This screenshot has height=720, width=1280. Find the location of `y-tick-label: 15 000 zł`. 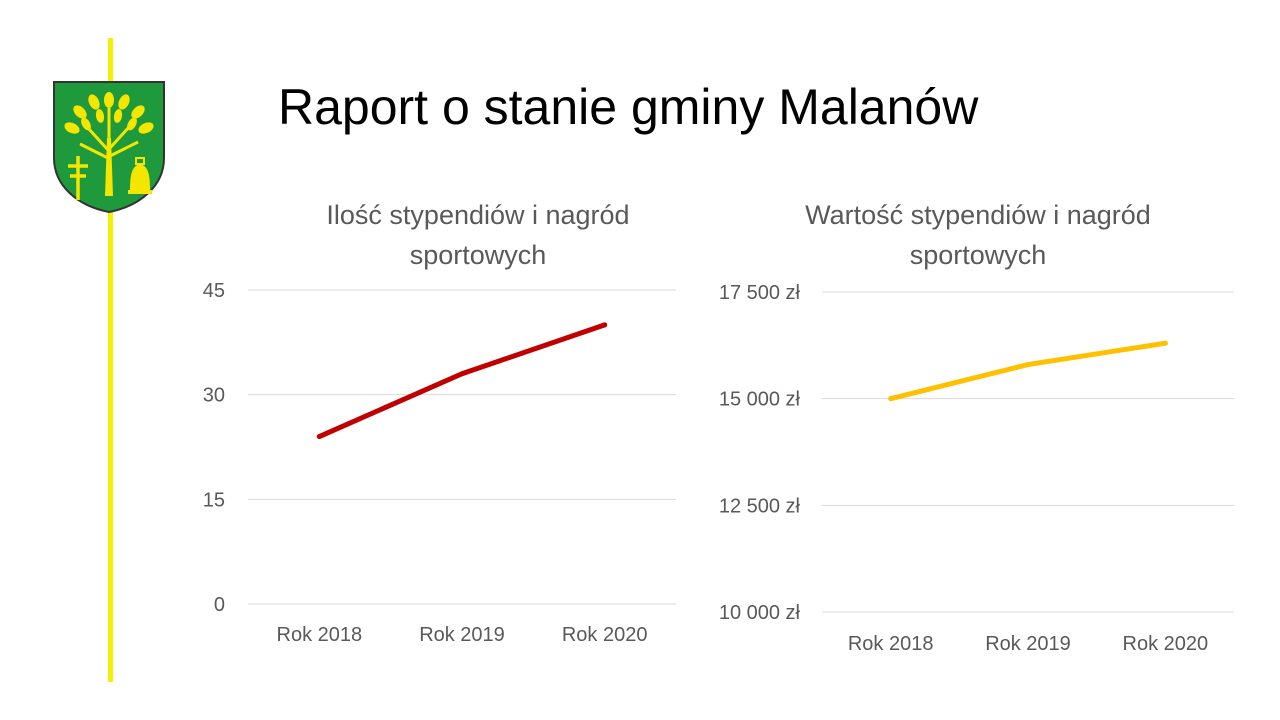

y-tick-label: 15 000 zł is located at coordinates (760, 400).